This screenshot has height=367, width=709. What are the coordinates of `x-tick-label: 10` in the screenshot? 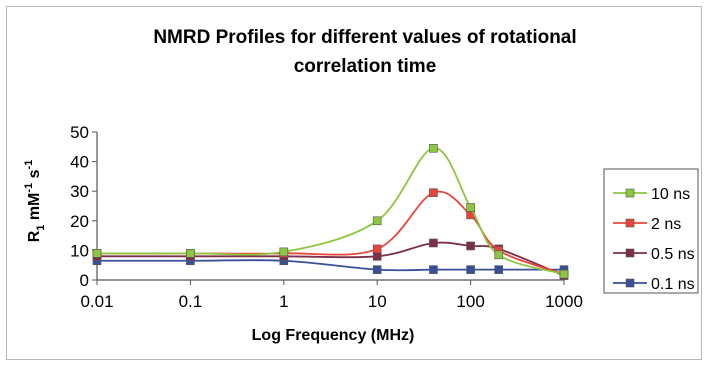 It's located at (377, 301).